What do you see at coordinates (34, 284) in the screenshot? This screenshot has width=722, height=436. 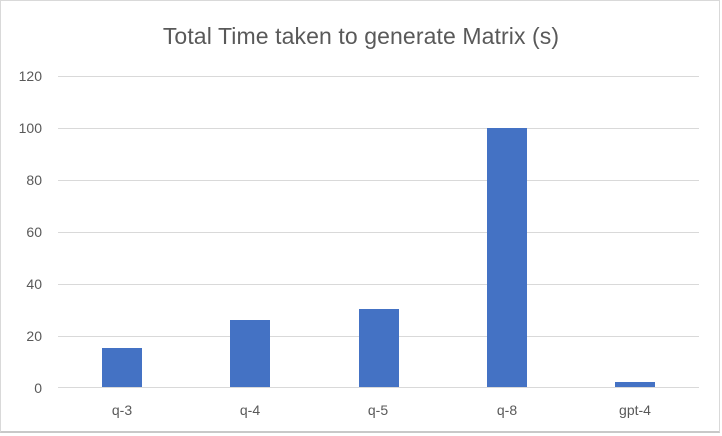 I see `y-tick-label: 40` at bounding box center [34, 284].